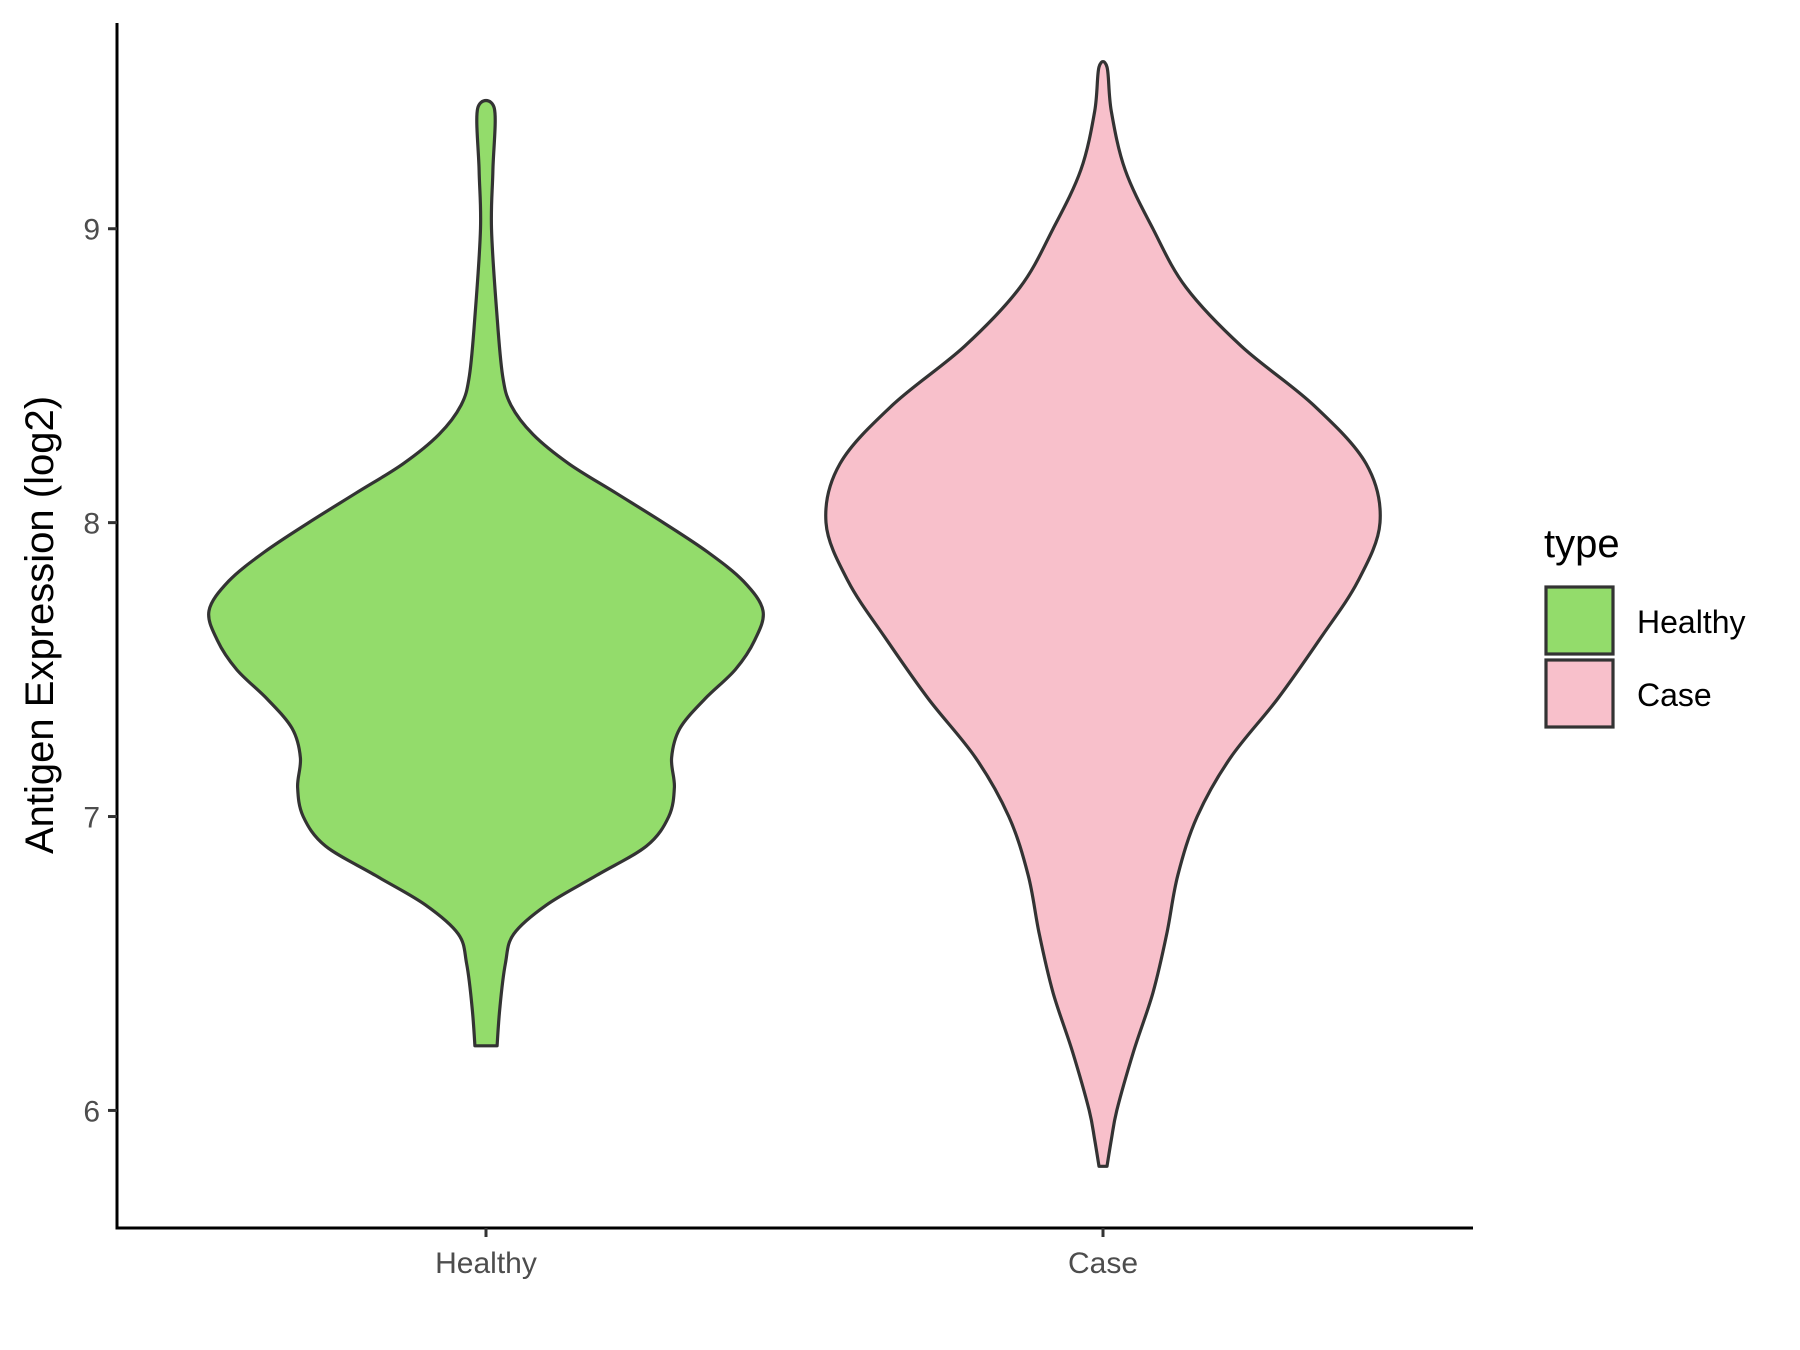 This screenshot has width=1800, height=1350. What do you see at coordinates (91, 818) in the screenshot?
I see `y-tick-label: 7` at bounding box center [91, 818].